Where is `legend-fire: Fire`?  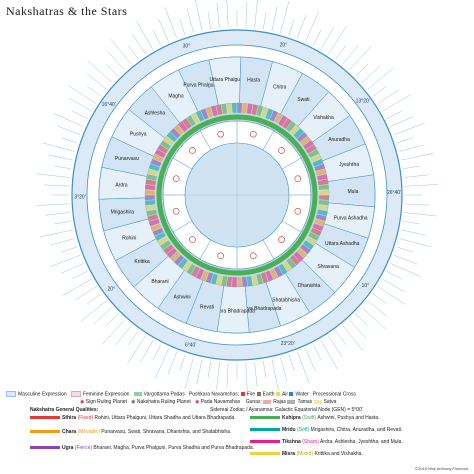
legend-fire: Fire is located at coordinates (251, 394).